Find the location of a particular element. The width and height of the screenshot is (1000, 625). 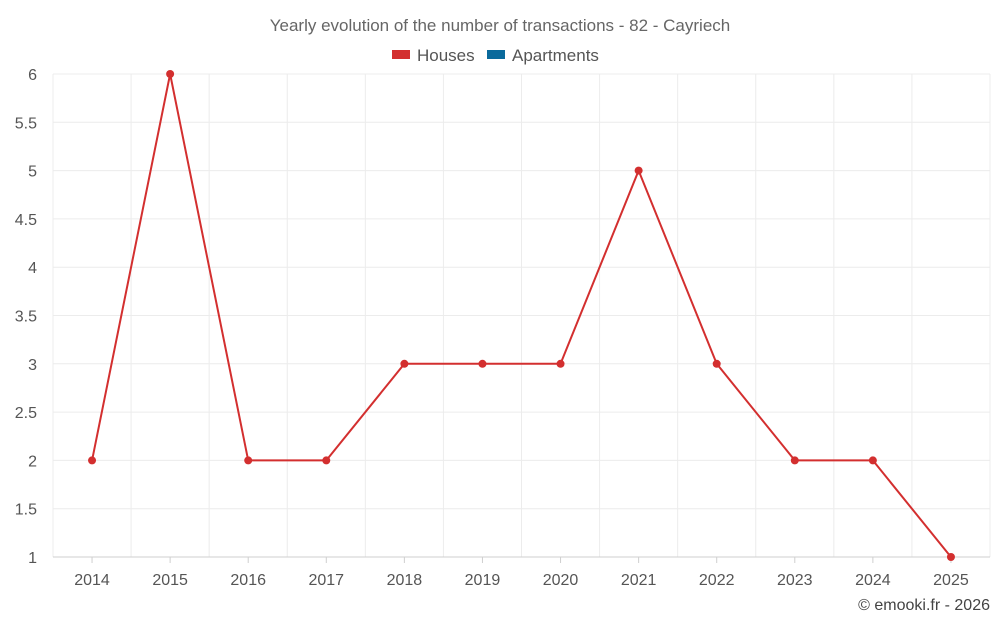

legend-swatch-apartments is located at coordinates (496, 54).